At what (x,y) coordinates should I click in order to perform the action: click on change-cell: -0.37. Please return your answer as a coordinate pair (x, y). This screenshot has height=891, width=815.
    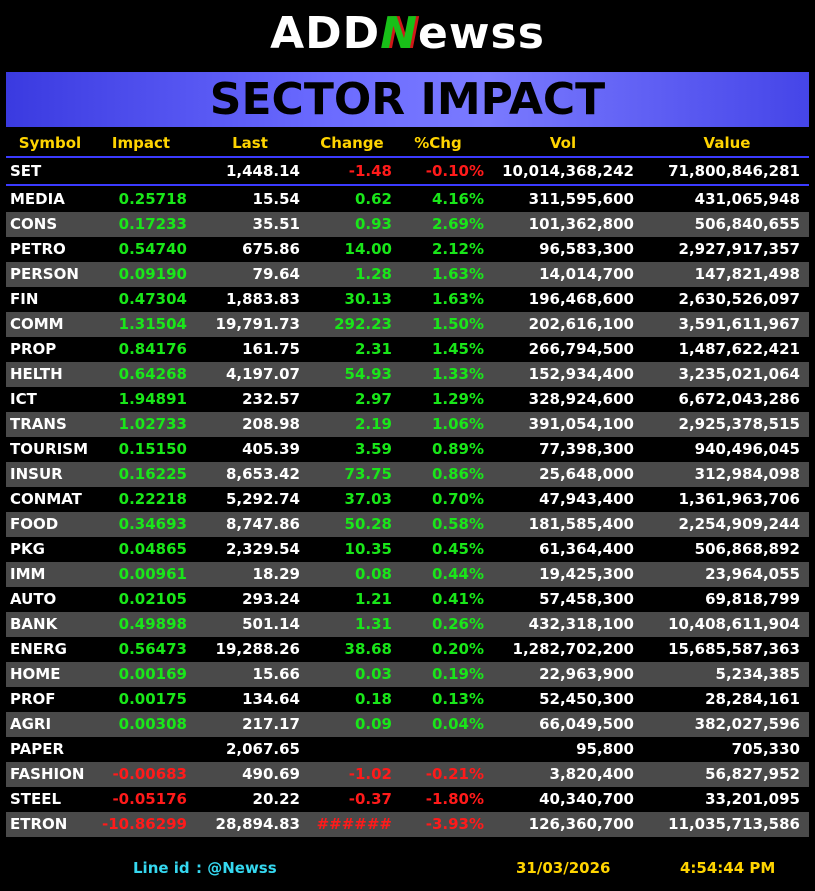
    Looking at the image, I should click on (370, 799).